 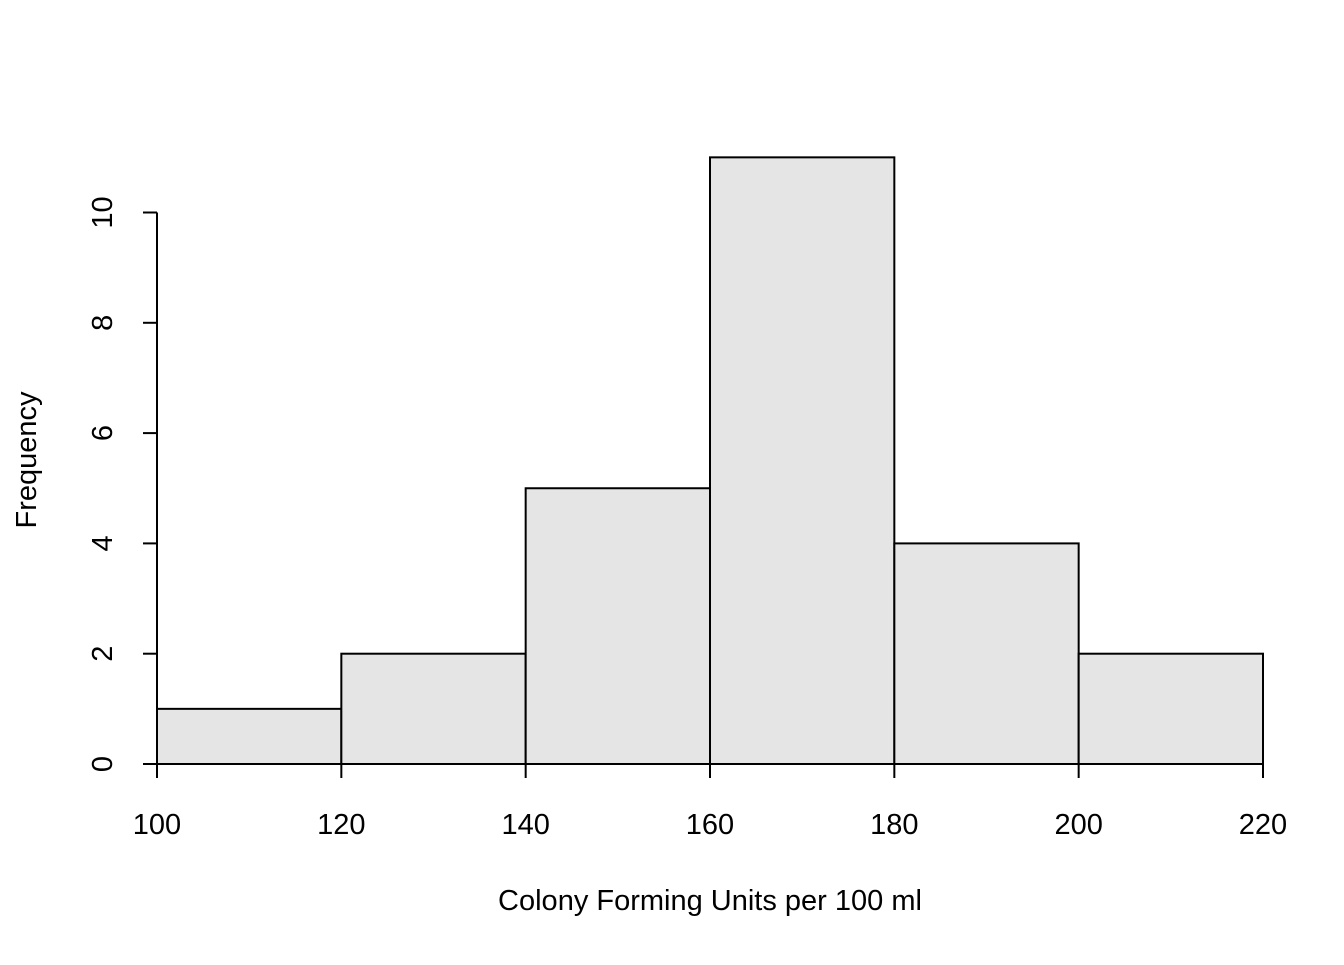 I want to click on y-tick-label-2: 2, so click(x=103, y=654).